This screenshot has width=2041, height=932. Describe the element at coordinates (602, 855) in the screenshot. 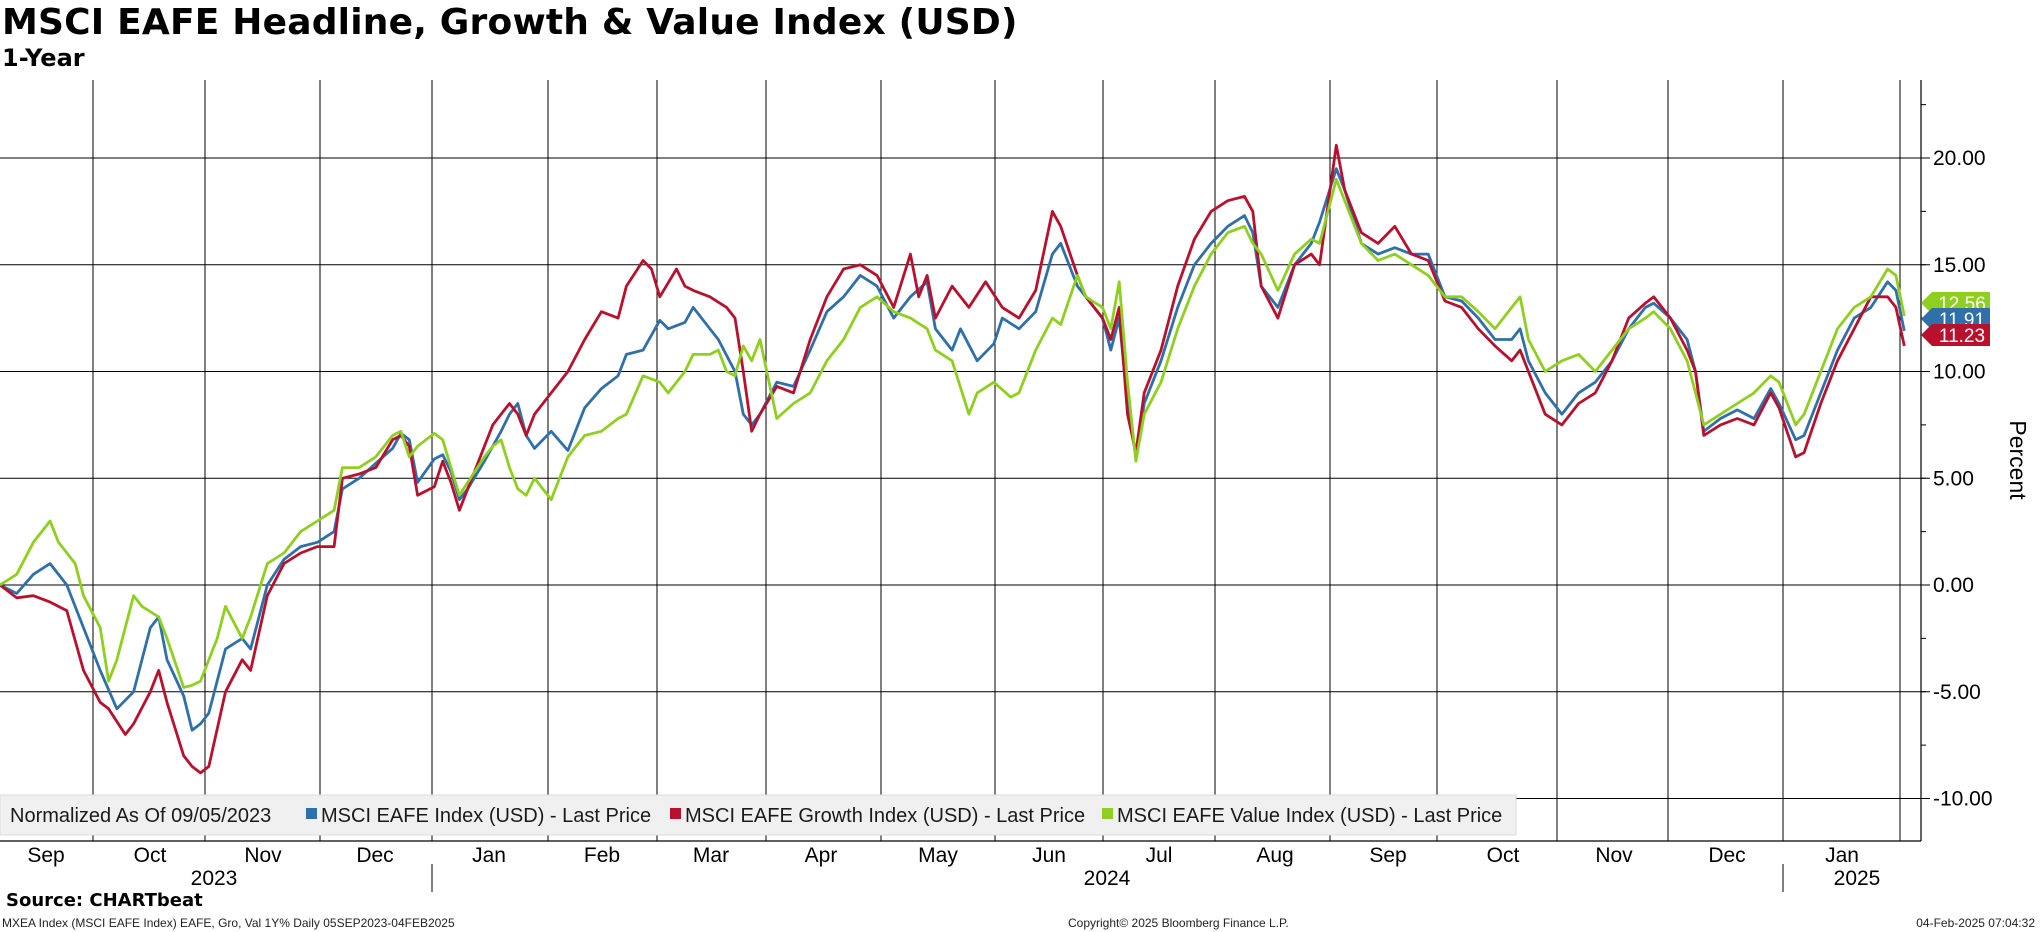

I see `xtick-label-5: Feb` at that location.